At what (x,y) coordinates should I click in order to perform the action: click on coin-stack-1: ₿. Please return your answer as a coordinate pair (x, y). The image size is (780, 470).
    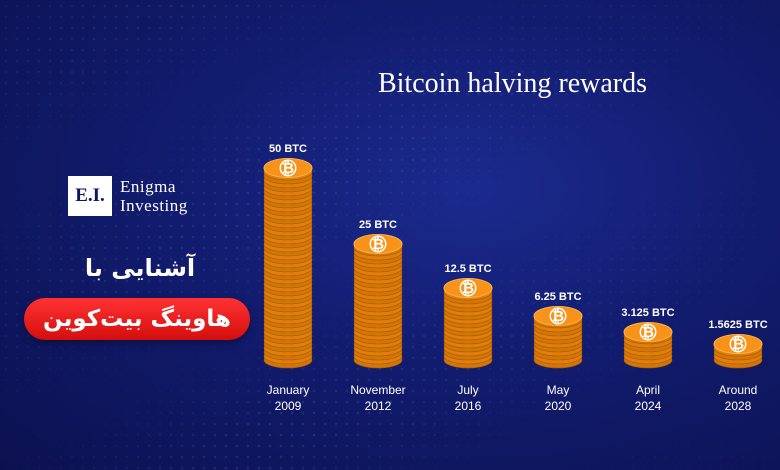
    Looking at the image, I should click on (378, 301).